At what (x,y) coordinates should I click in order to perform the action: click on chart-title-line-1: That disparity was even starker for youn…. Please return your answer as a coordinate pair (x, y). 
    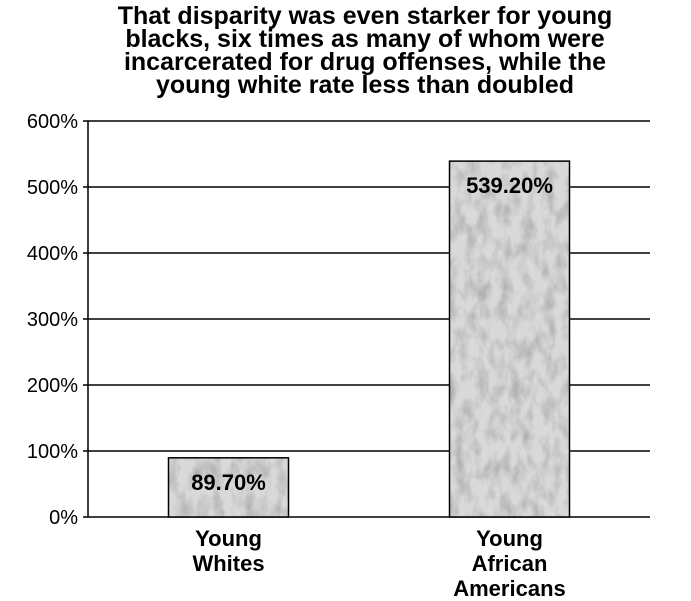
    Looking at the image, I should click on (365, 16).